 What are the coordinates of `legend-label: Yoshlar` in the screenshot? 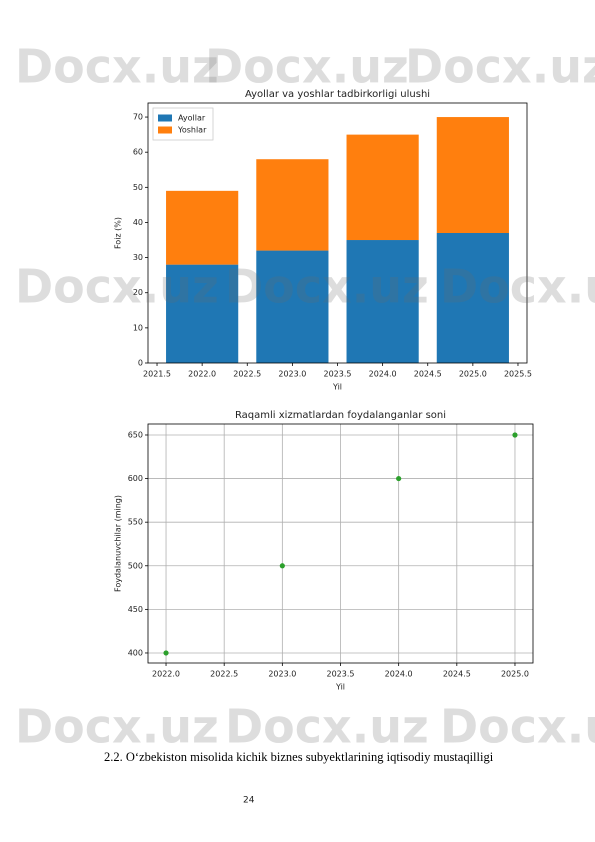 It's located at (192, 130).